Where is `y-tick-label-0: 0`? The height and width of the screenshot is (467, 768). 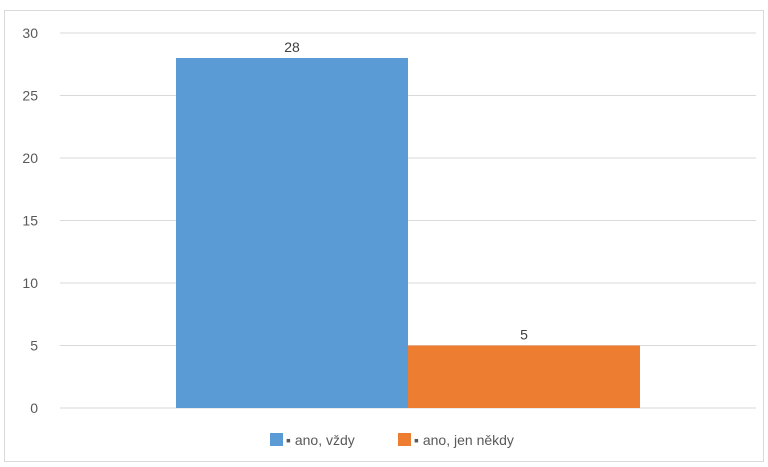 y-tick-label-0: 0 is located at coordinates (34, 408).